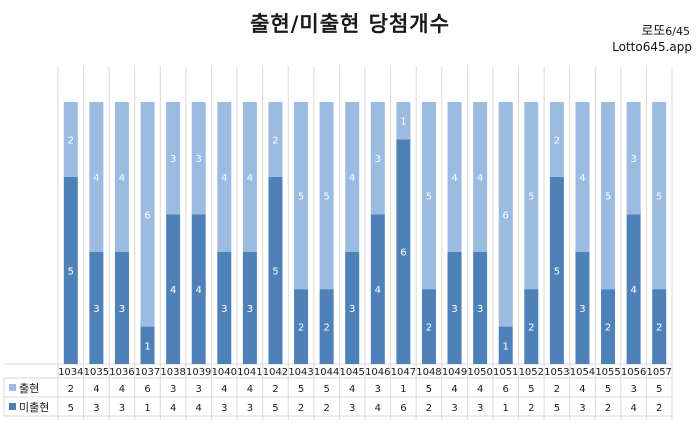  Describe the element at coordinates (224, 372) in the screenshot. I see `category-label: 1040` at that location.